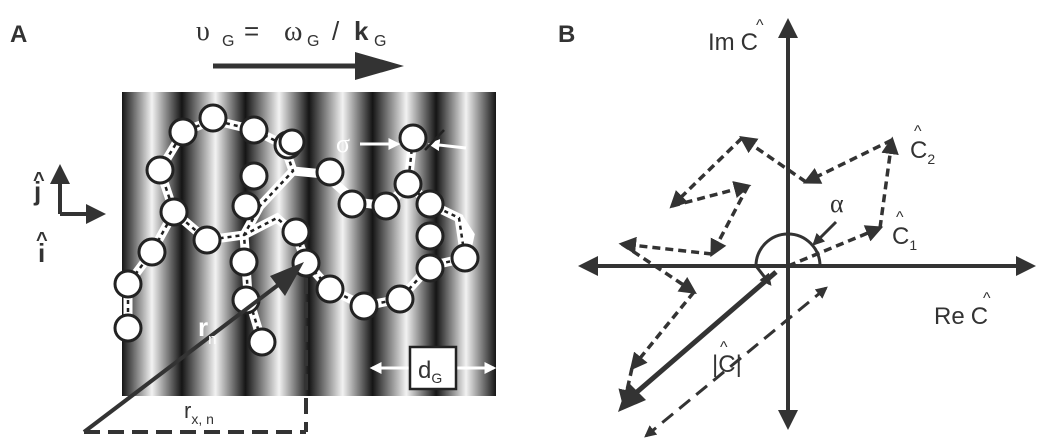 The height and width of the screenshot is (441, 1038). What do you see at coordinates (733, 42) in the screenshot?
I see `im-axis-label: Im C` at bounding box center [733, 42].